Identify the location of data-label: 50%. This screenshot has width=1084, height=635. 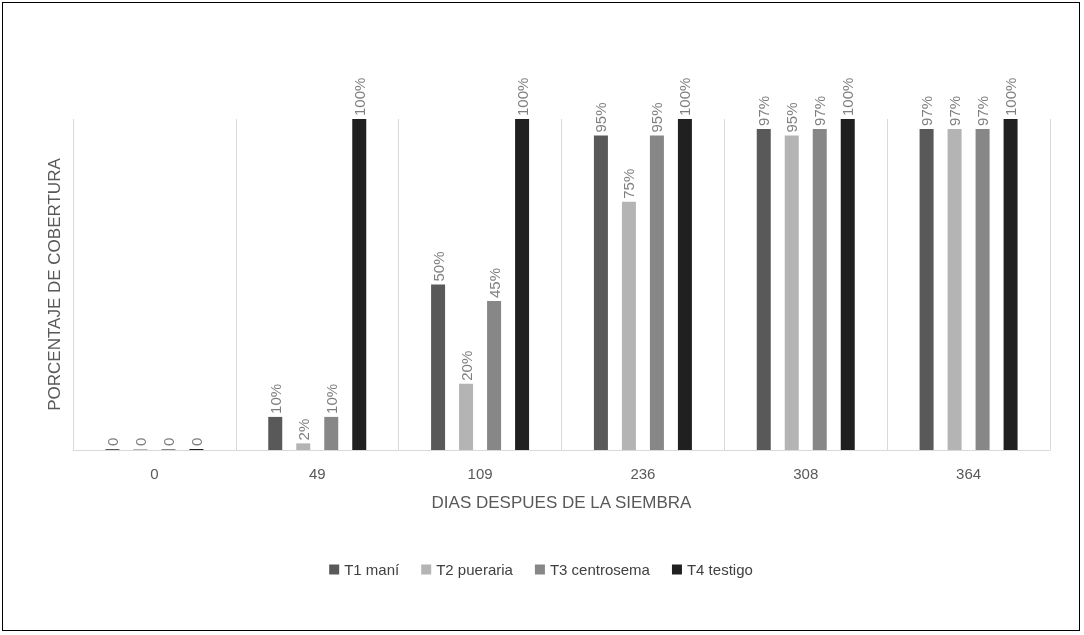
(438, 266).